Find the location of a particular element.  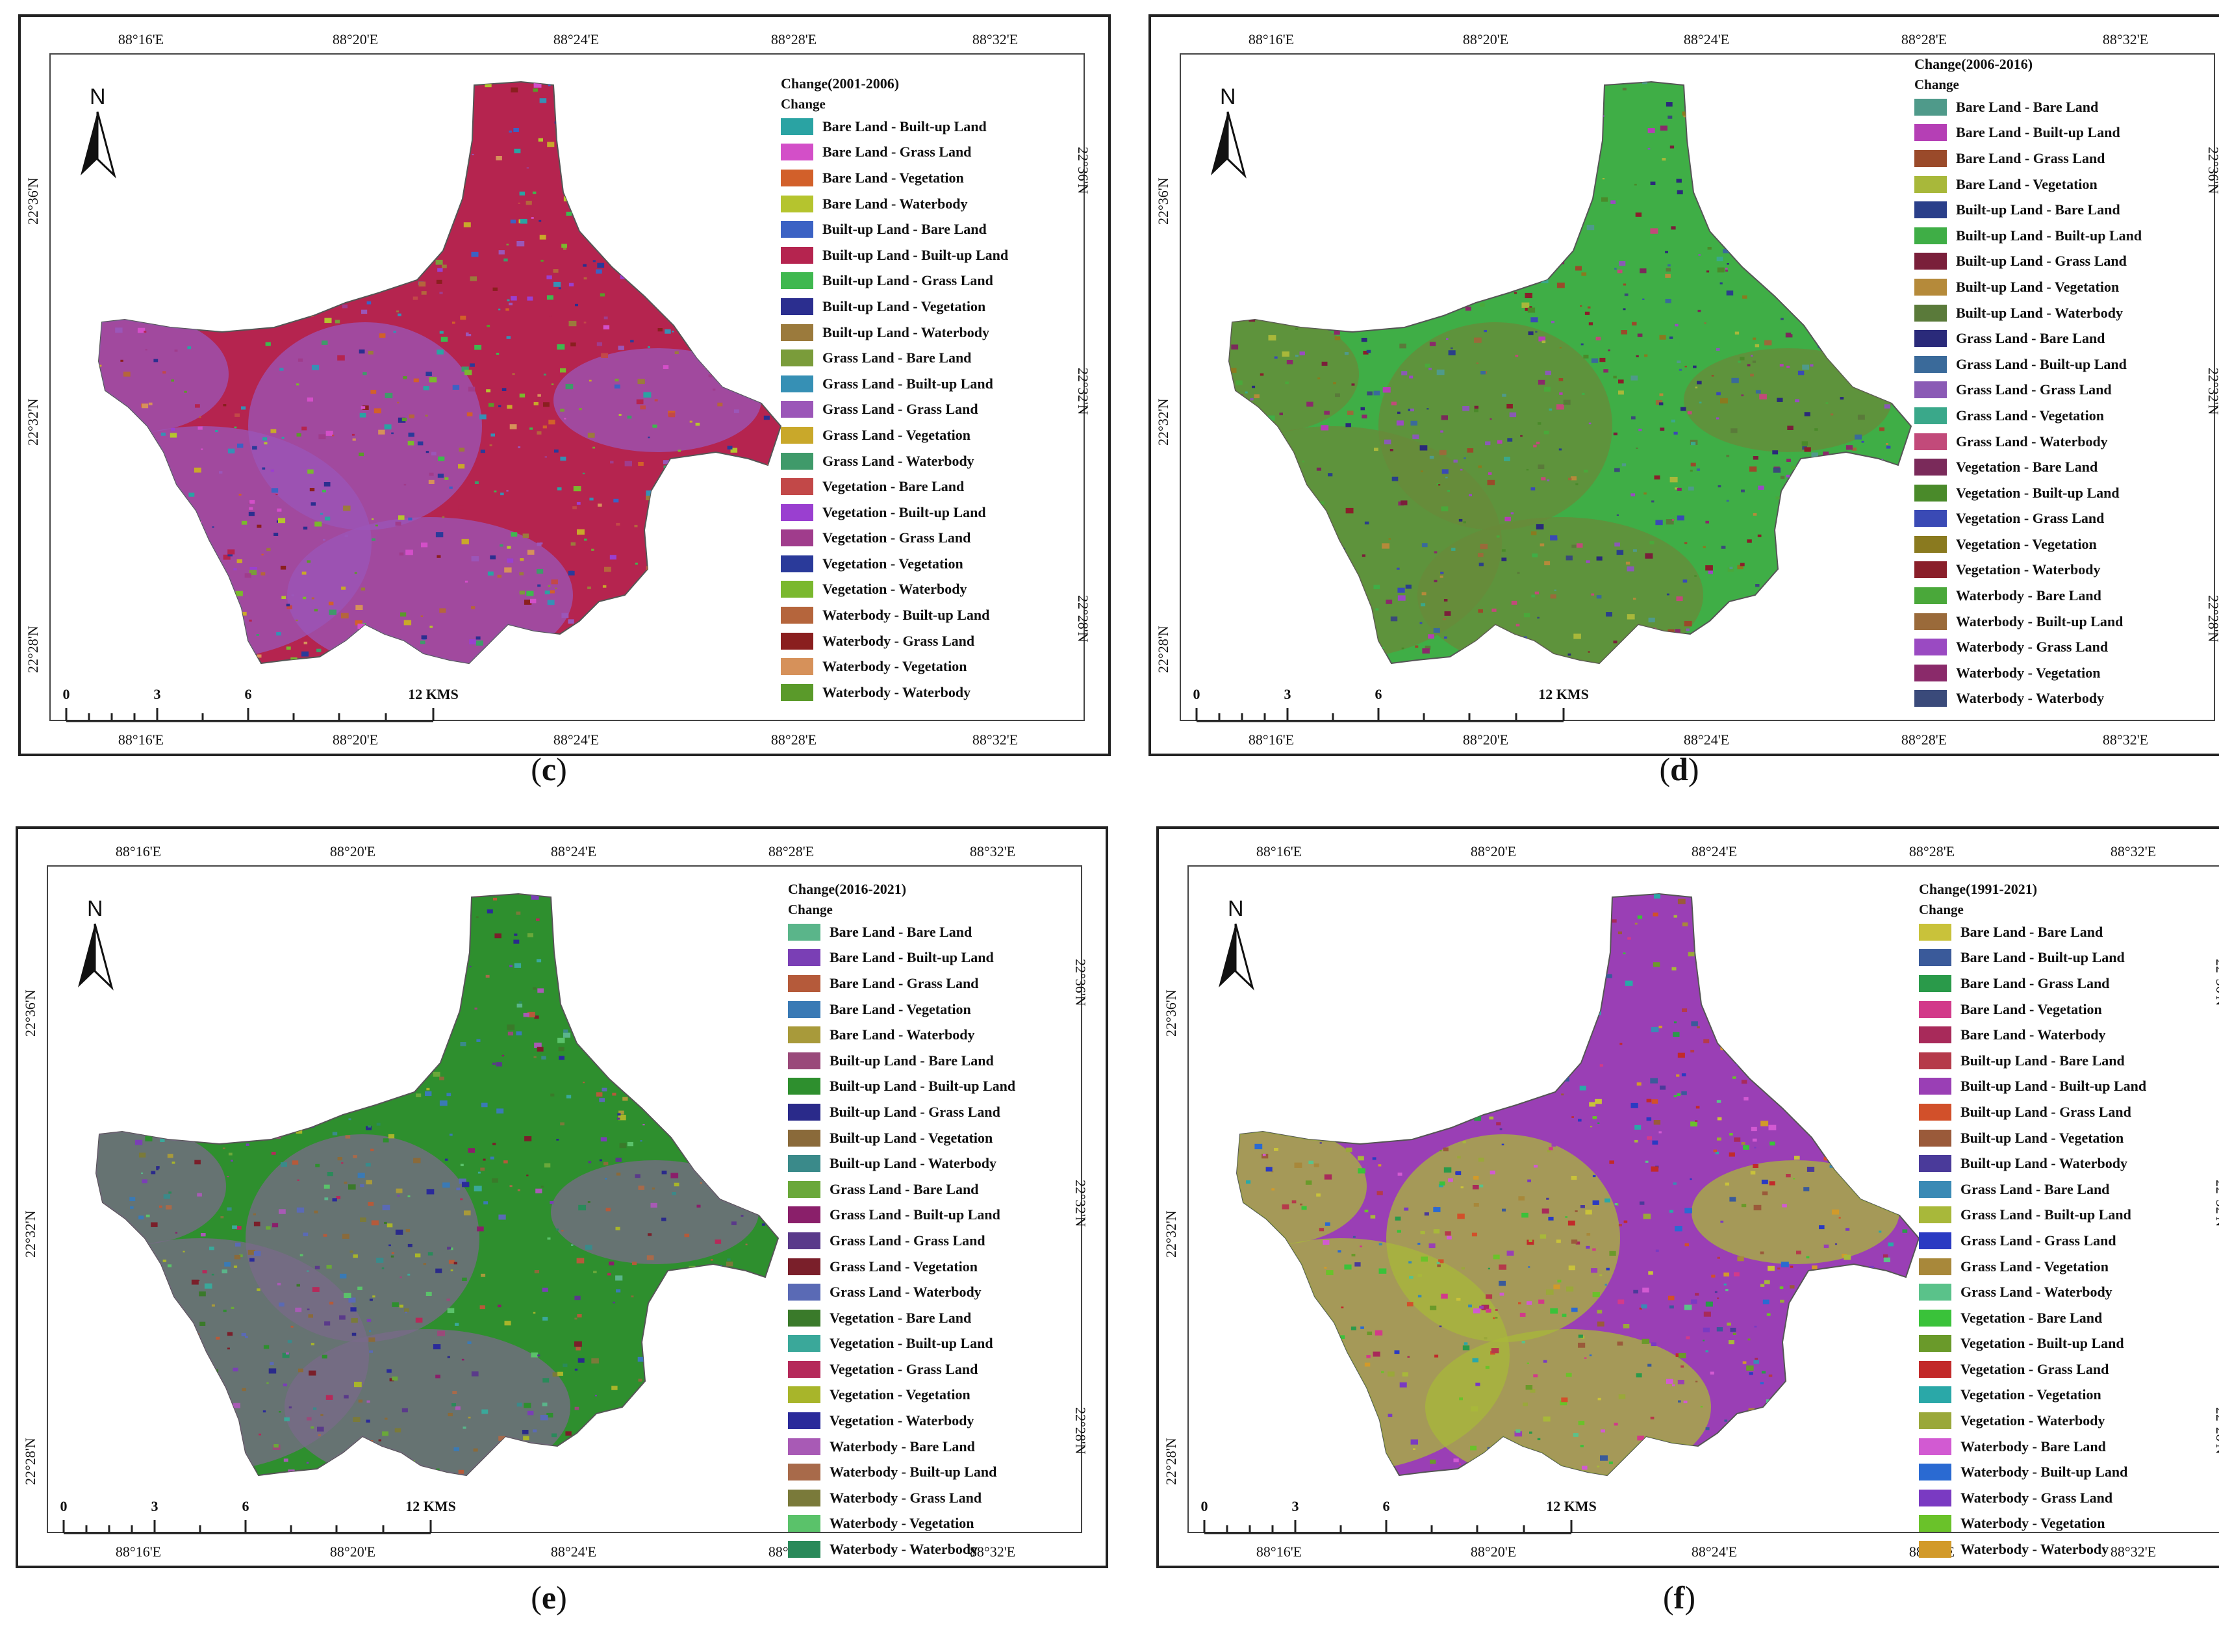

scale-label: 12 KMS is located at coordinates (1571, 1506).